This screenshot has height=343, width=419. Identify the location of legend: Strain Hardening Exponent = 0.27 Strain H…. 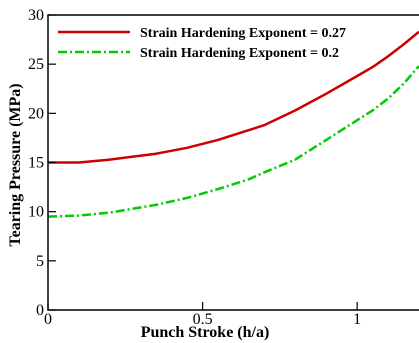
(202, 43).